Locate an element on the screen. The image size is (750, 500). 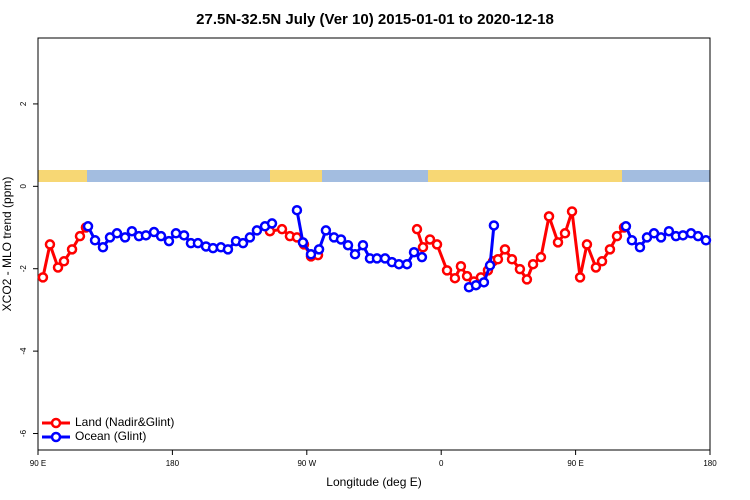
y-tick-label: -4 is located at coordinates (23, 351).